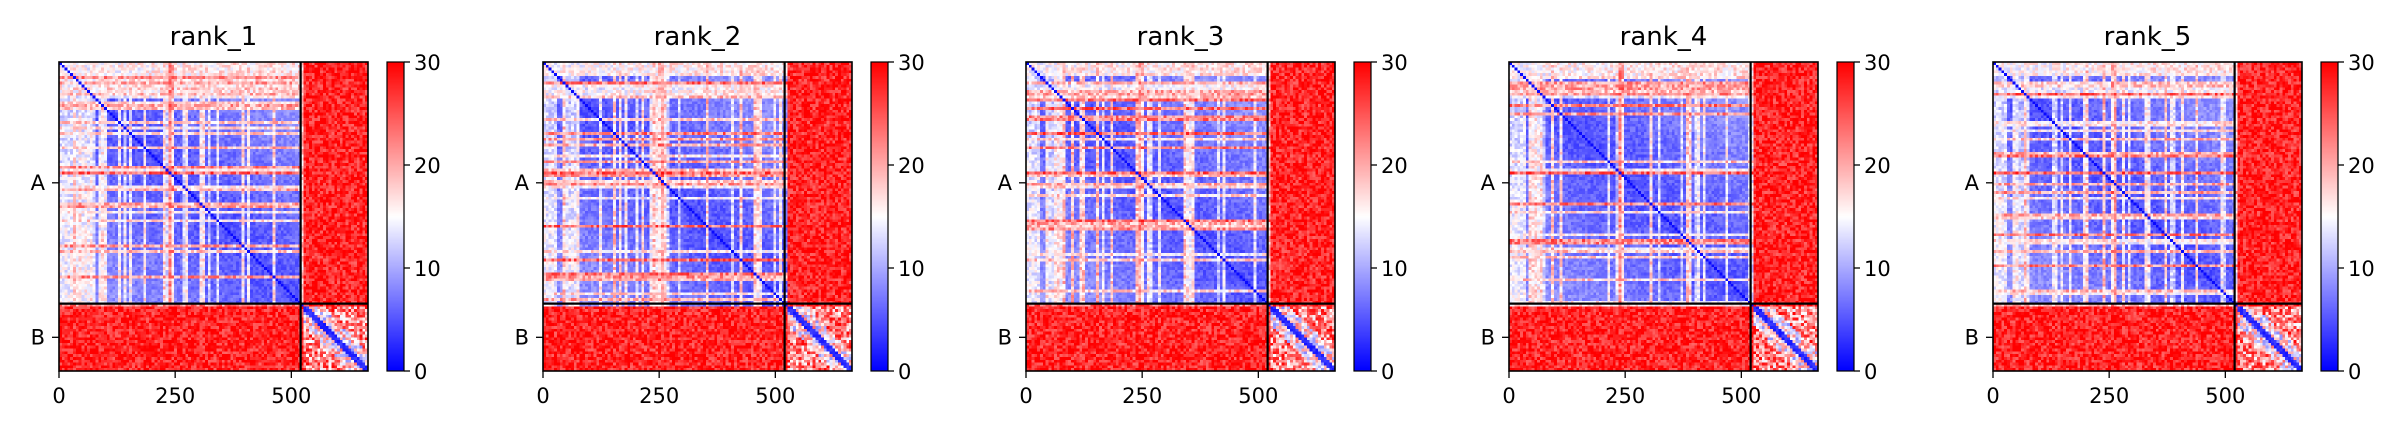  What do you see at coordinates (1664, 37) in the screenshot?
I see `panel-title: rank_4` at bounding box center [1664, 37].